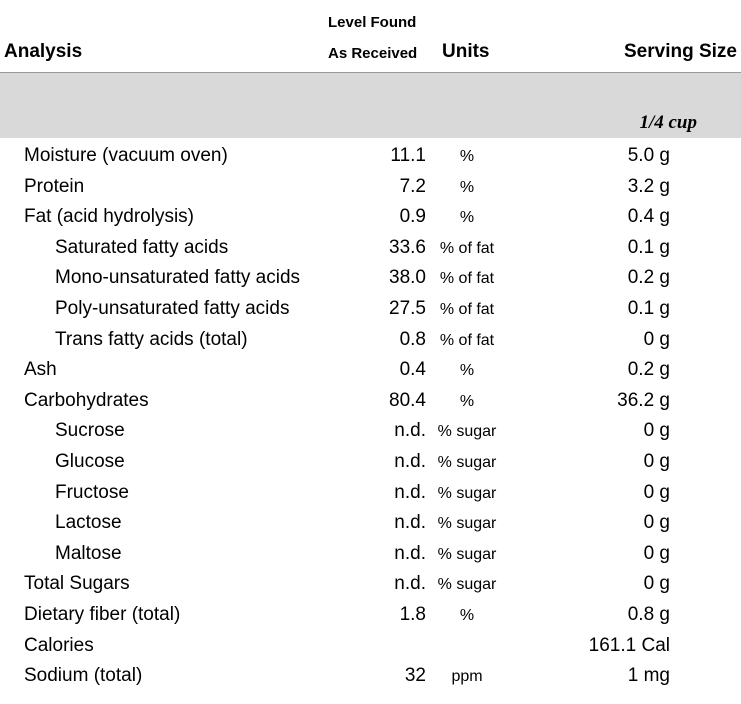  Describe the element at coordinates (90, 431) in the screenshot. I see `analysis-name: Sucrose` at that location.